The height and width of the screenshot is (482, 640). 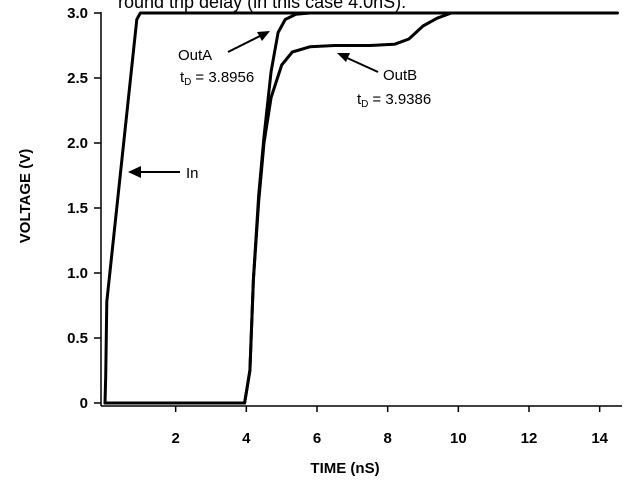 What do you see at coordinates (400, 75) in the screenshot?
I see `annotation-outb-label: OutB` at bounding box center [400, 75].